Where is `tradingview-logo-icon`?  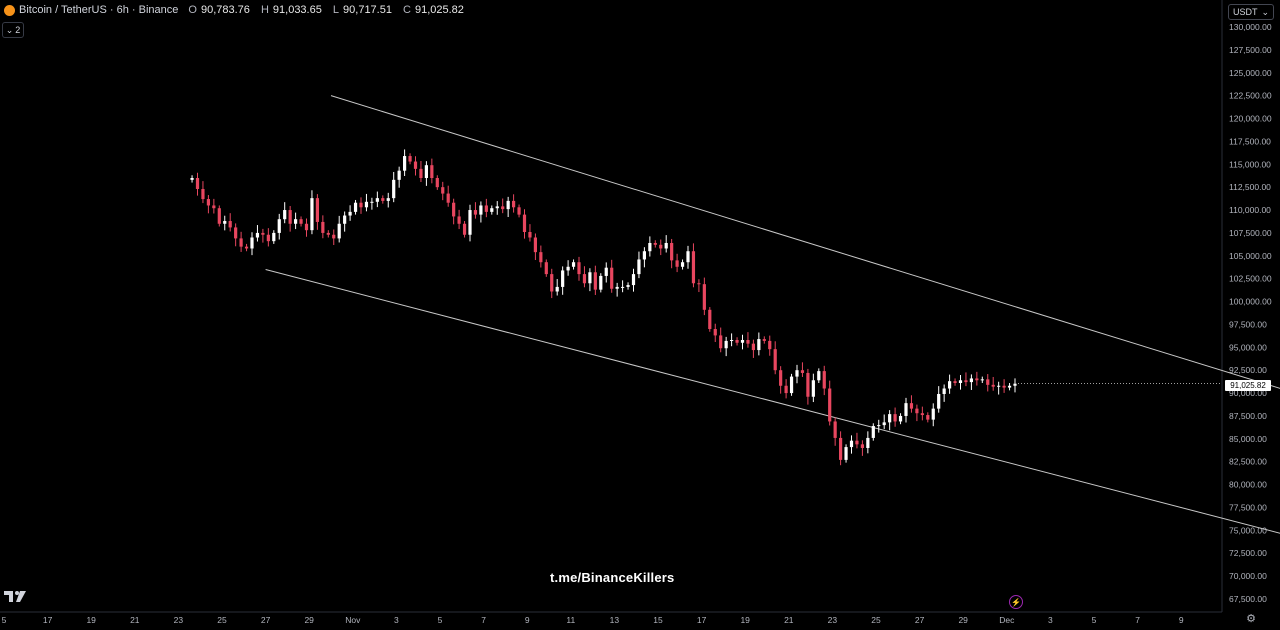
tradingview-logo-icon is located at coordinates (16, 596).